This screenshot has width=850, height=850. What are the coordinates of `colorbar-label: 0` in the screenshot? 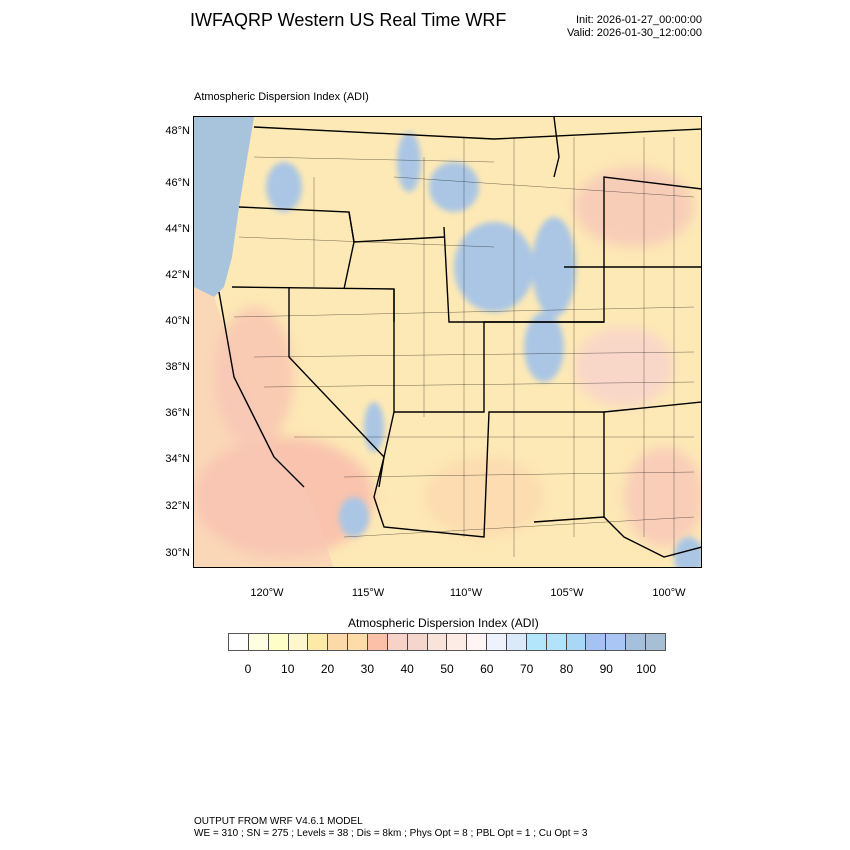 It's located at (248, 669).